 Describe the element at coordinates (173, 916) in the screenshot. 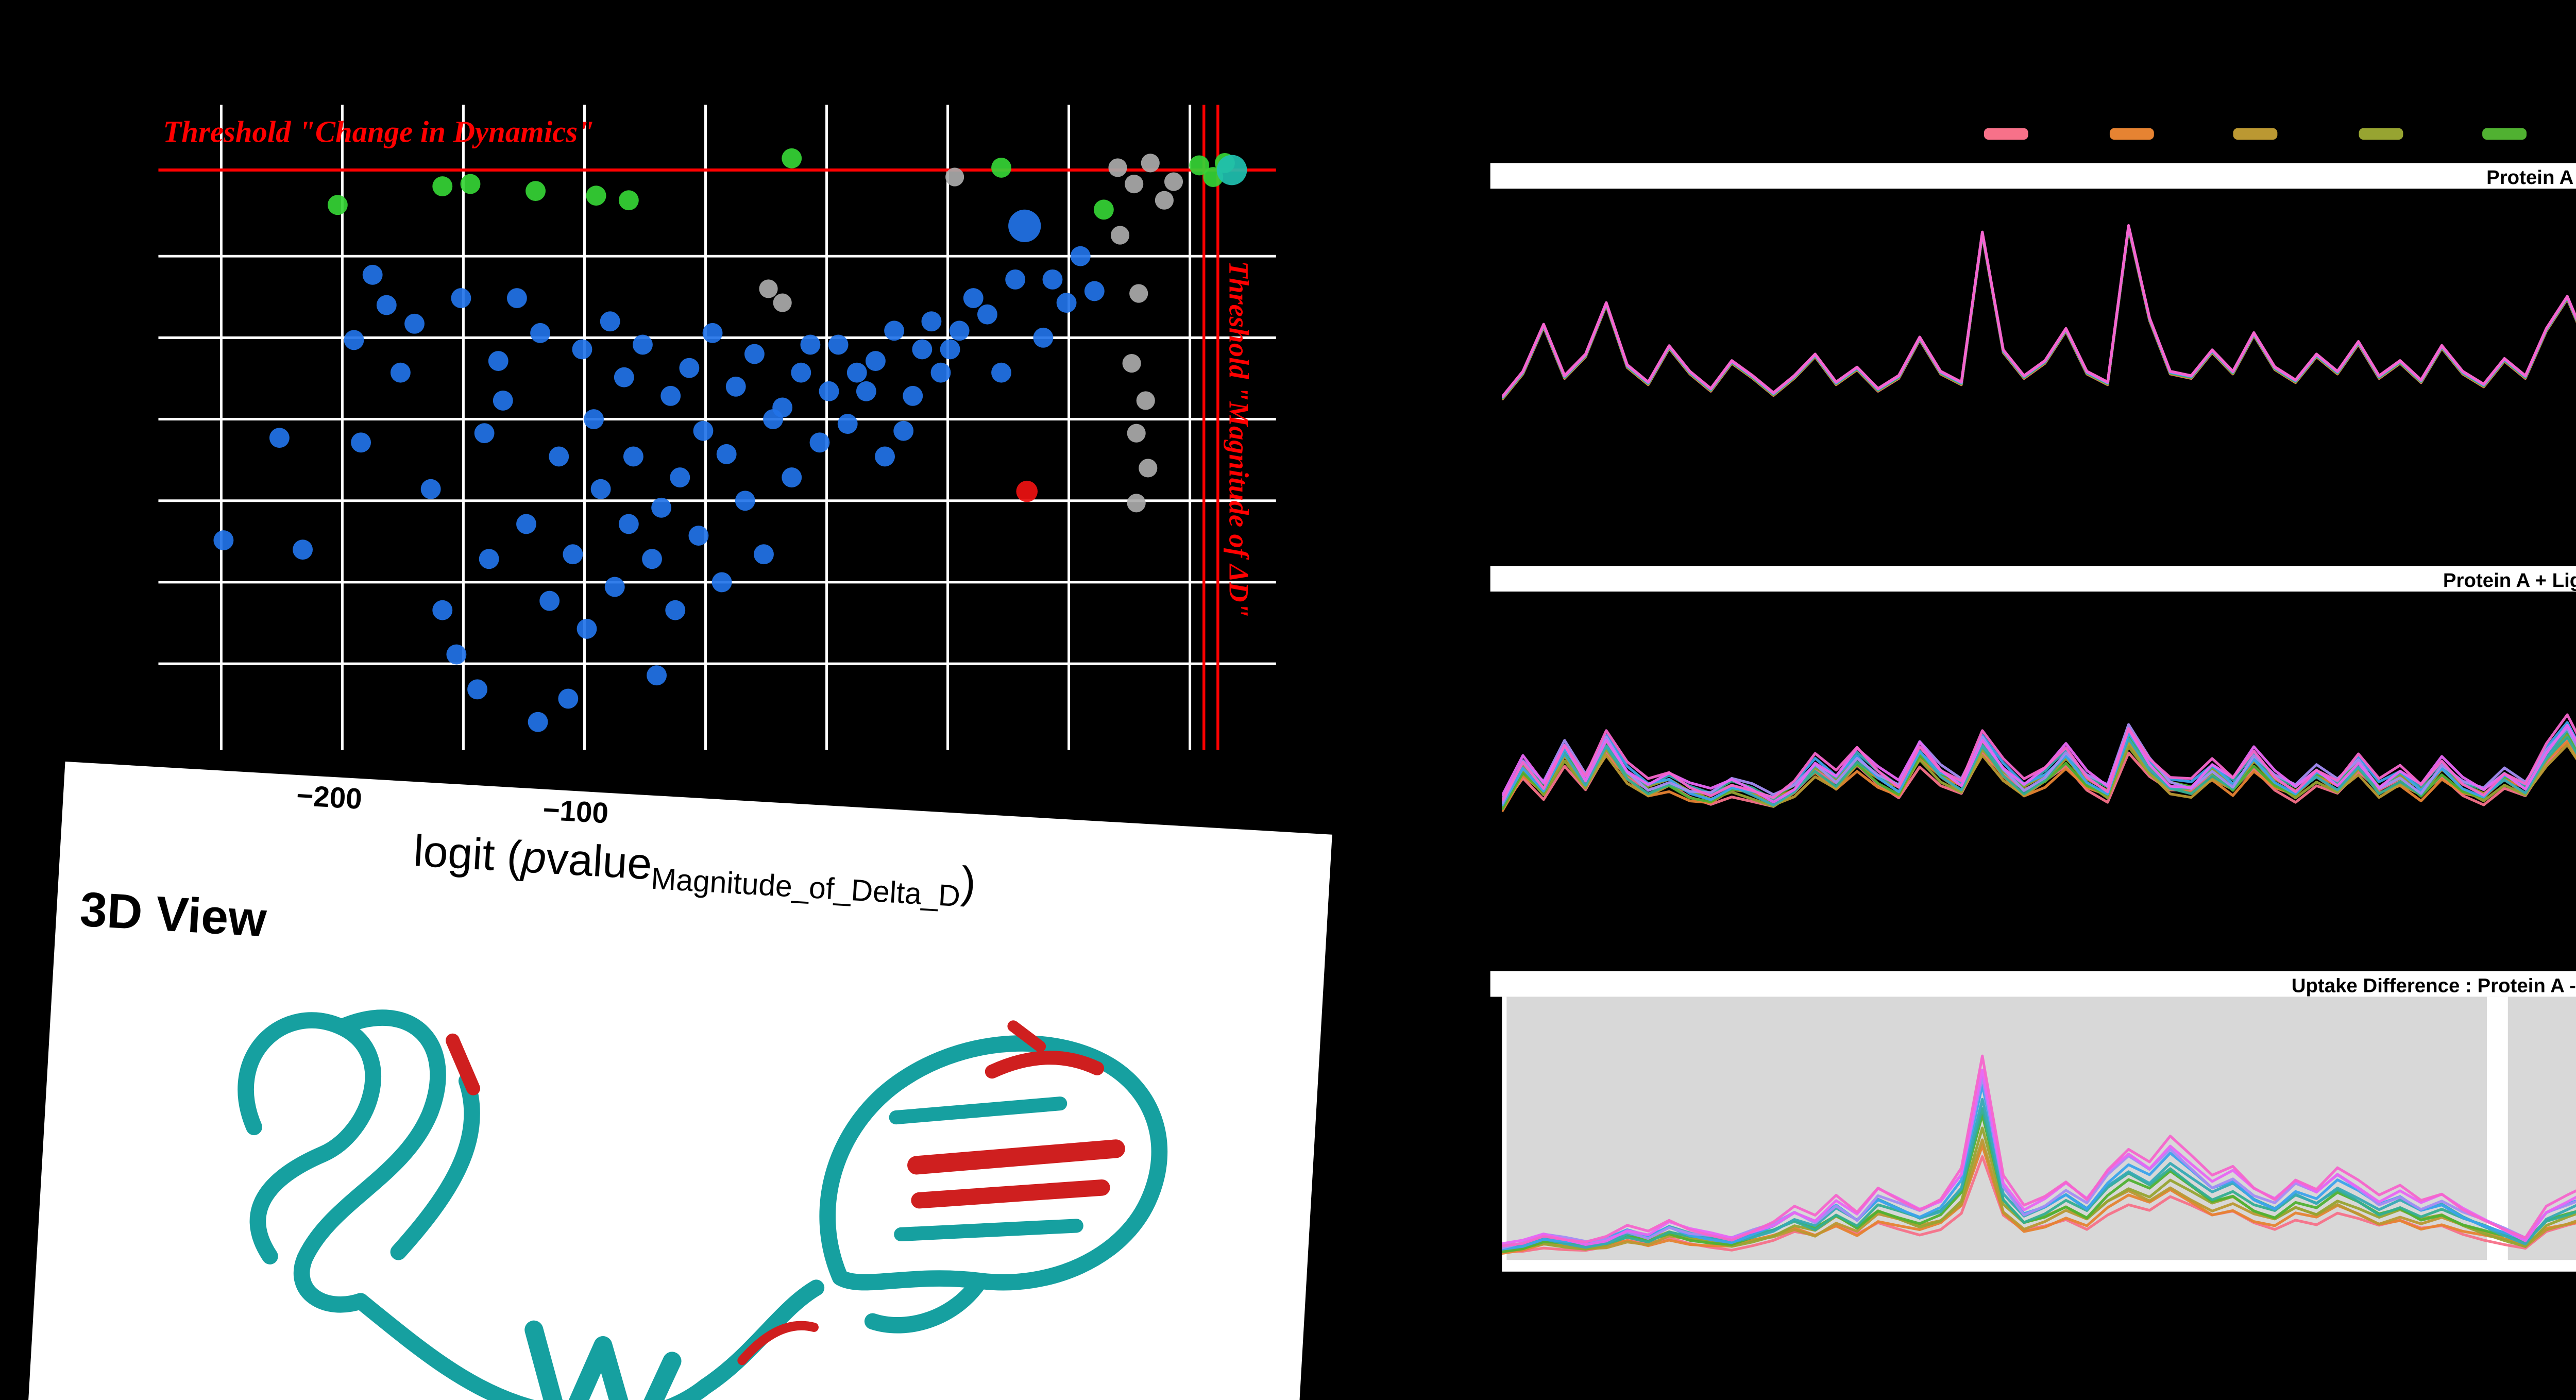

I see `3d-view-title: 3D View` at that location.